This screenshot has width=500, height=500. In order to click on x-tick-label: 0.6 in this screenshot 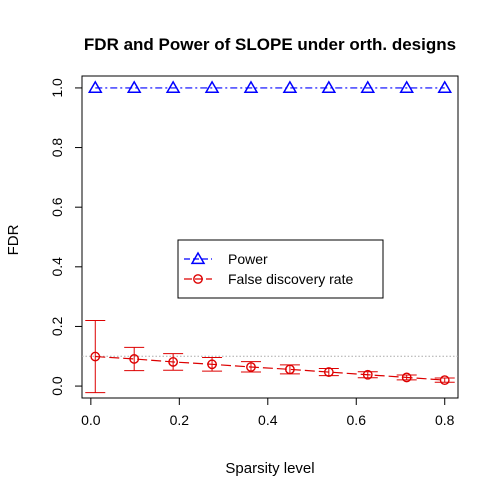, I will do `click(357, 420)`.